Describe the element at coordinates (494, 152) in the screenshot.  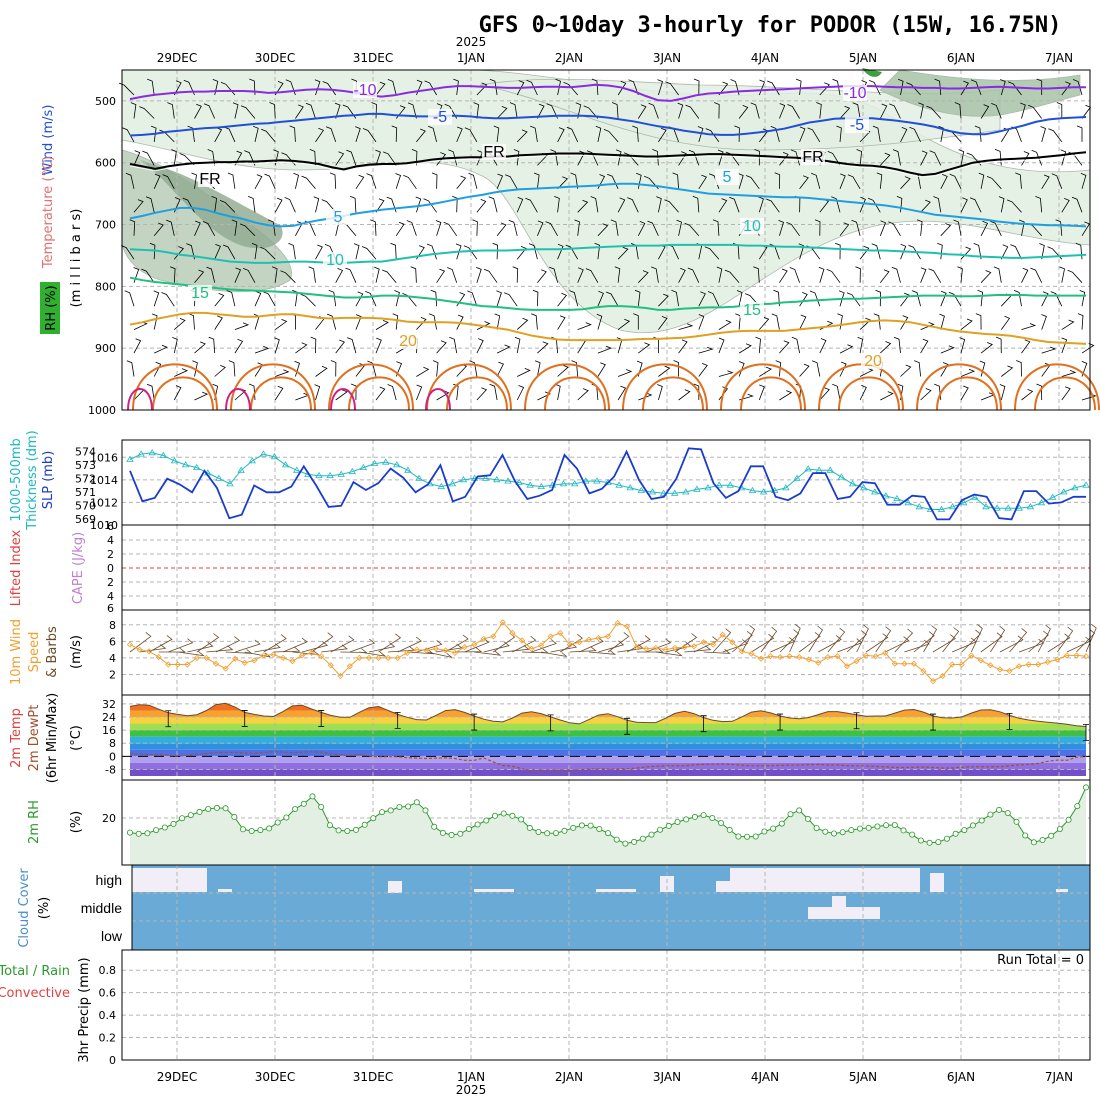
I see `isotherm-label-bg` at that location.